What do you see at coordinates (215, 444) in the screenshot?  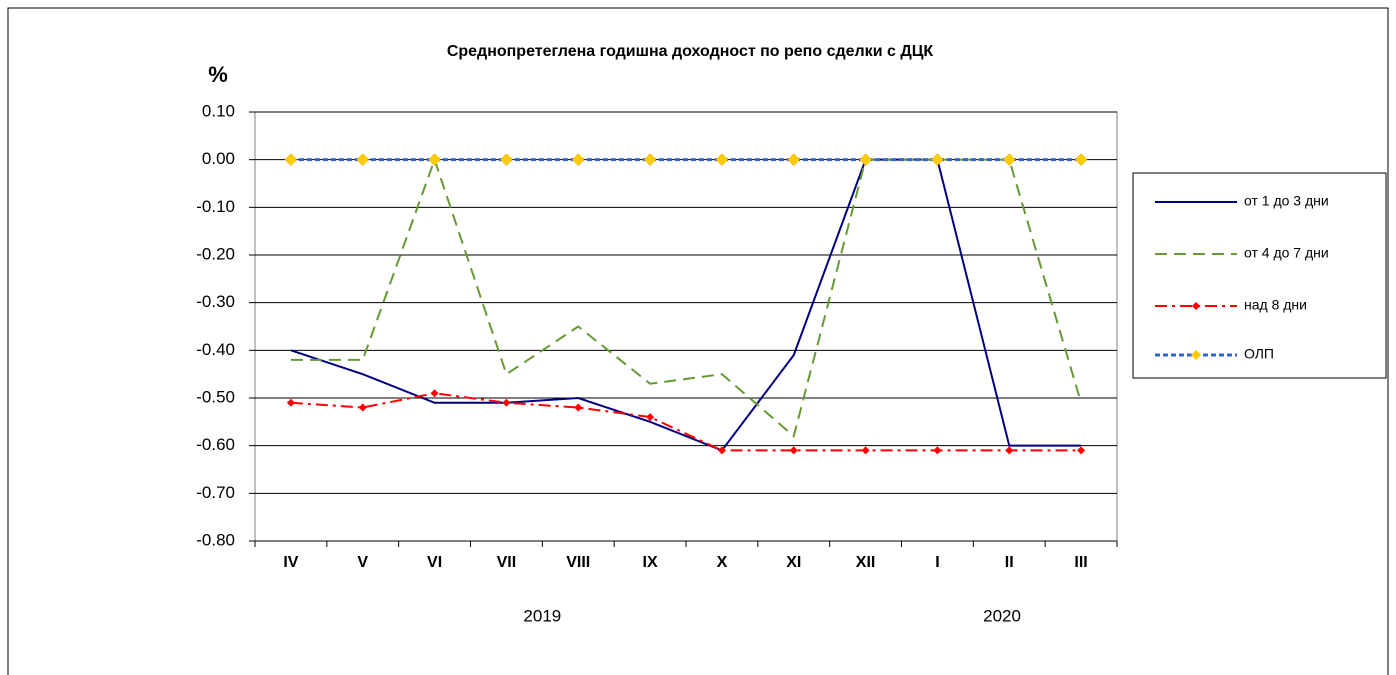 I see `y-tick-label: -0.60` at bounding box center [215, 444].